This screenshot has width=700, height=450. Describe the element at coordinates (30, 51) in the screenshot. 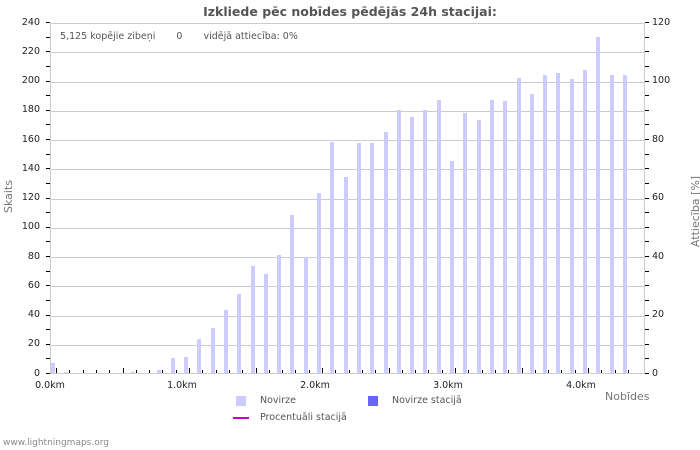

I see `y-left-label: 220` at that location.